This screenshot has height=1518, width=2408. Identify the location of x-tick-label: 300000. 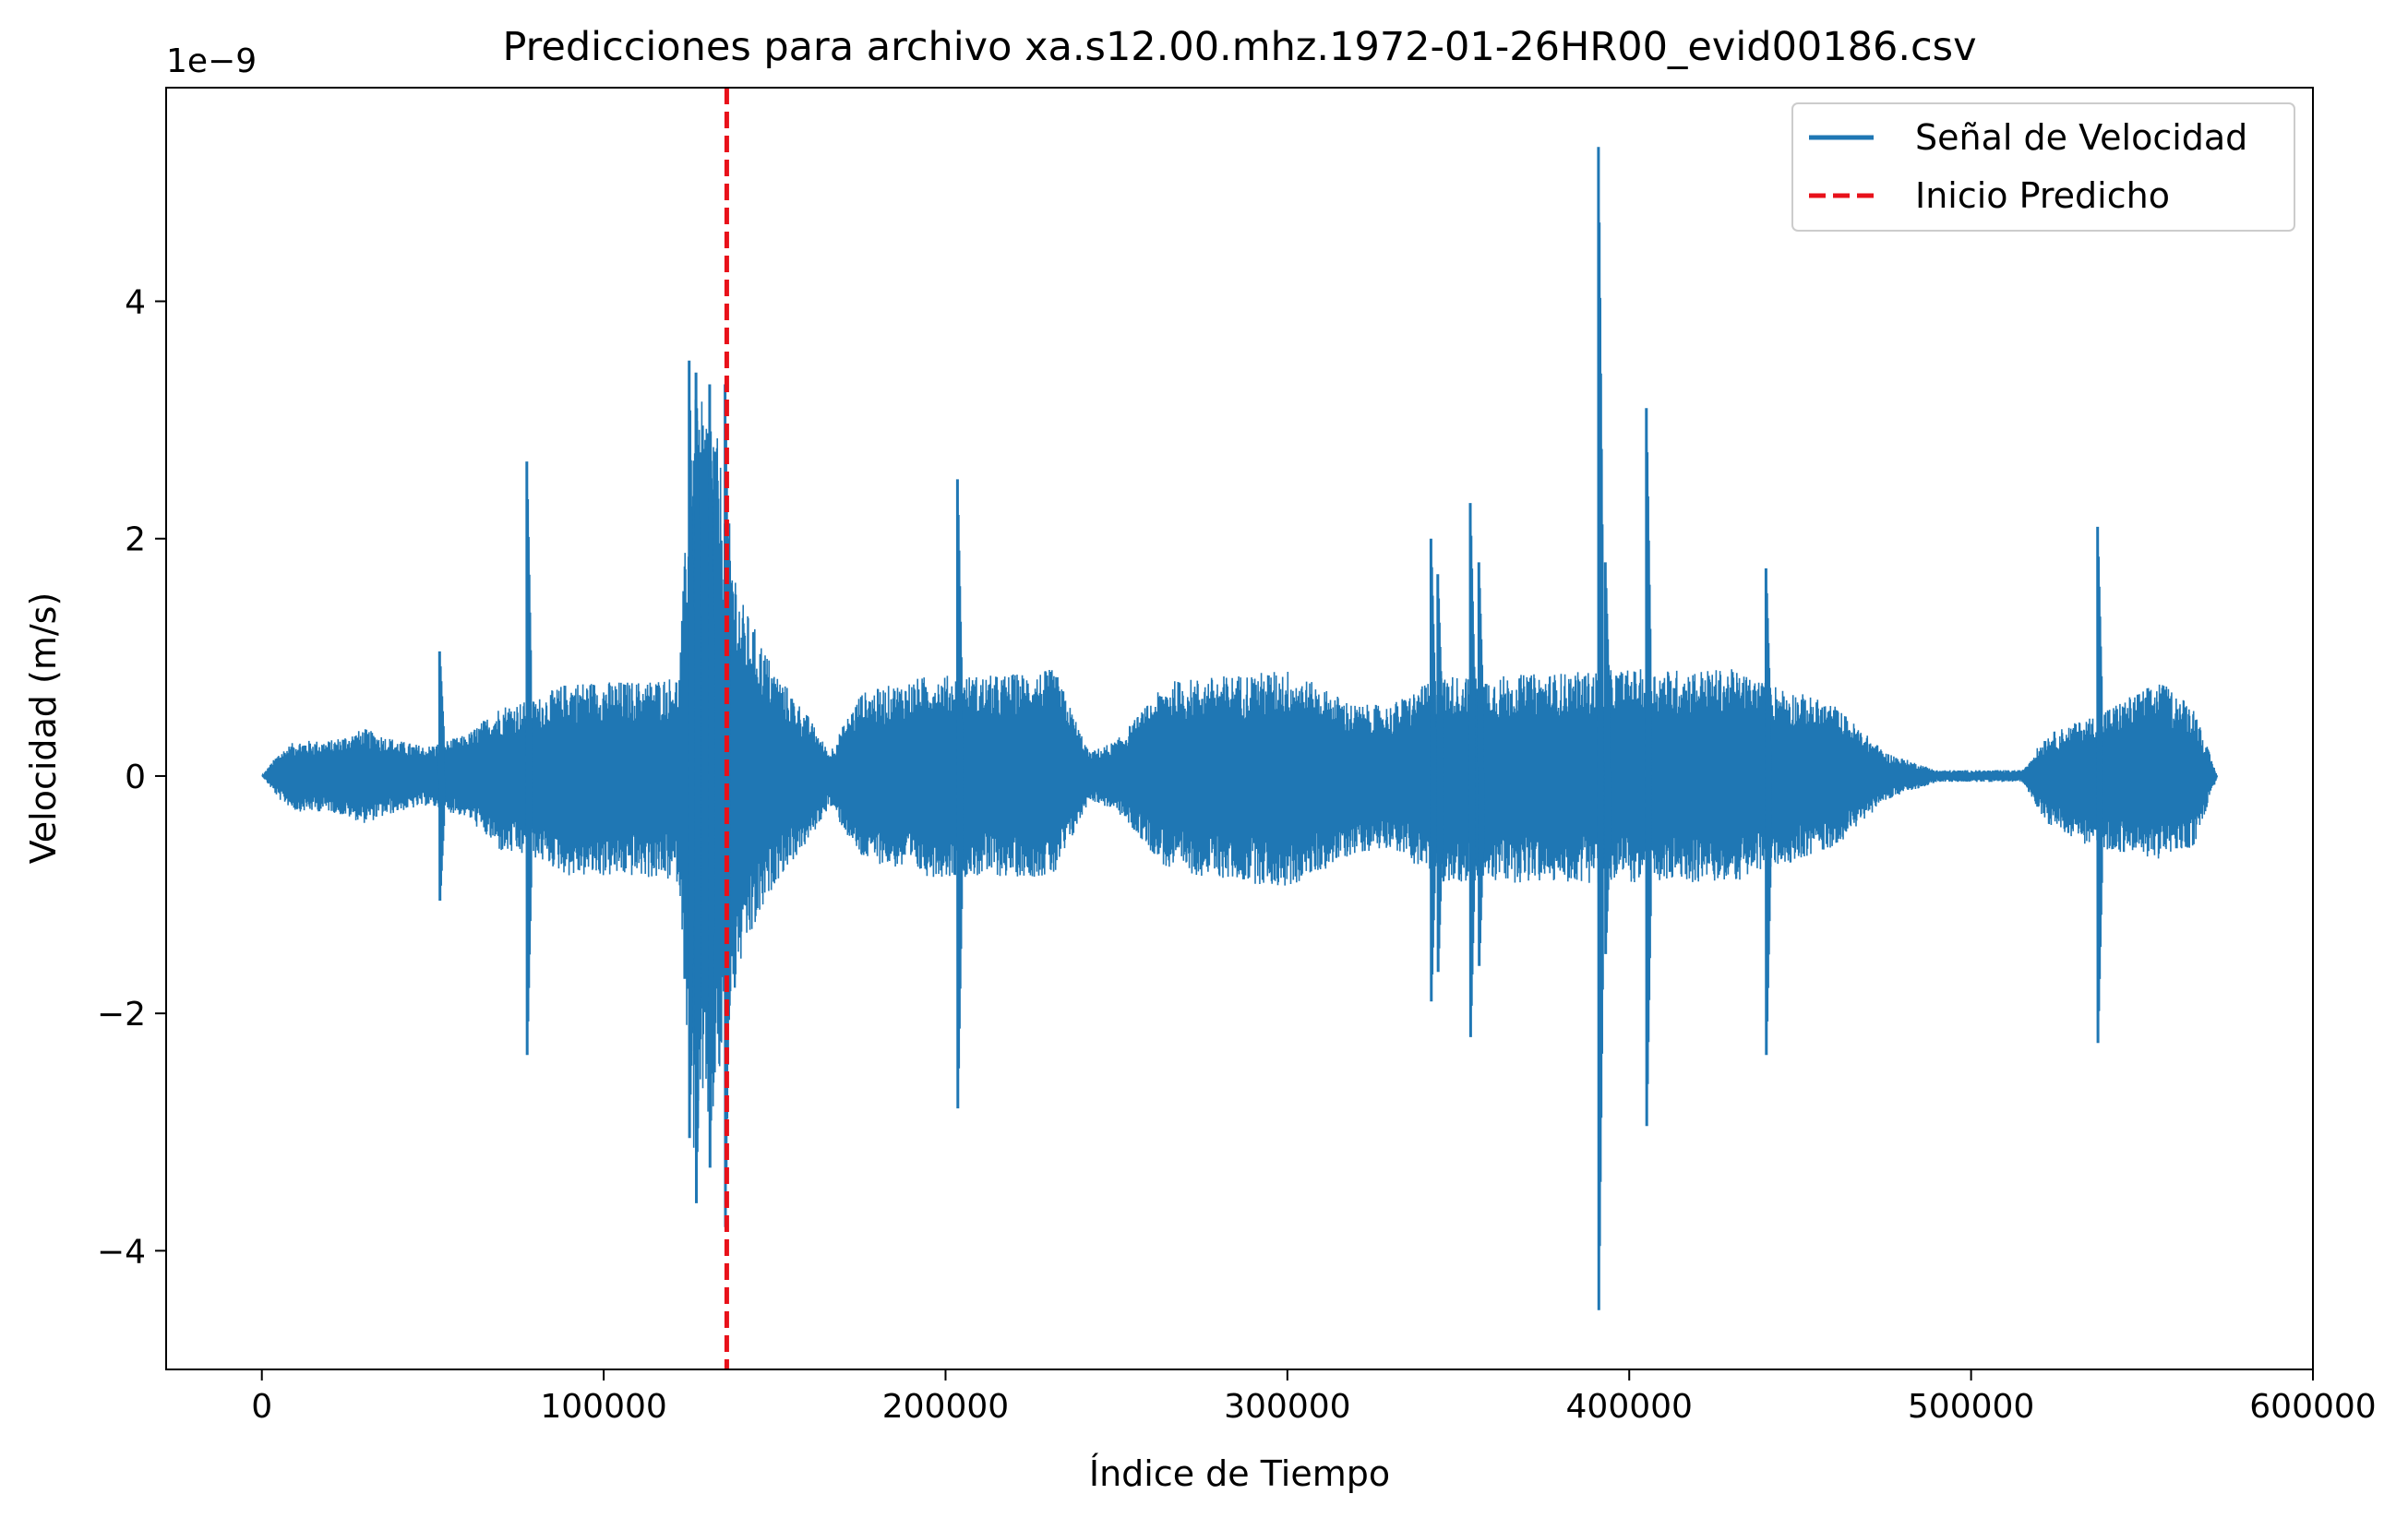
(1287, 1407).